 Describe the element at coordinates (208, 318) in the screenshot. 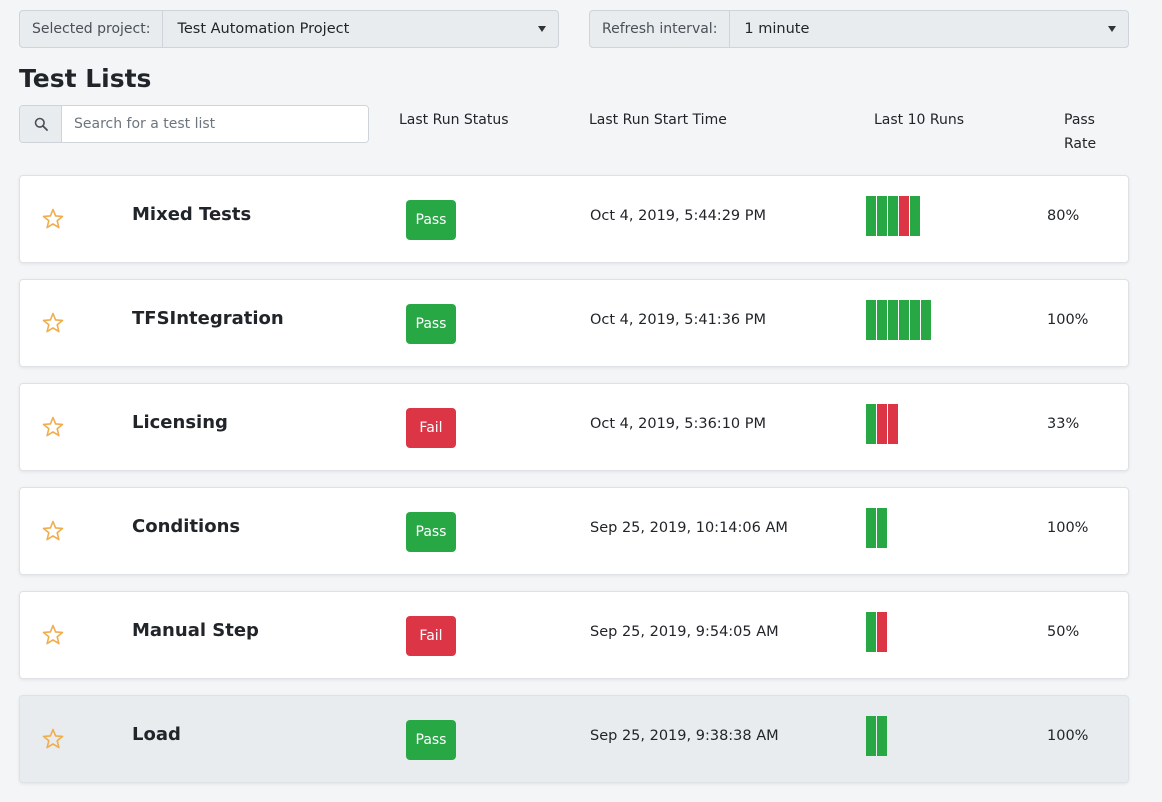

I see `test-list-name: TFSIntegration` at that location.